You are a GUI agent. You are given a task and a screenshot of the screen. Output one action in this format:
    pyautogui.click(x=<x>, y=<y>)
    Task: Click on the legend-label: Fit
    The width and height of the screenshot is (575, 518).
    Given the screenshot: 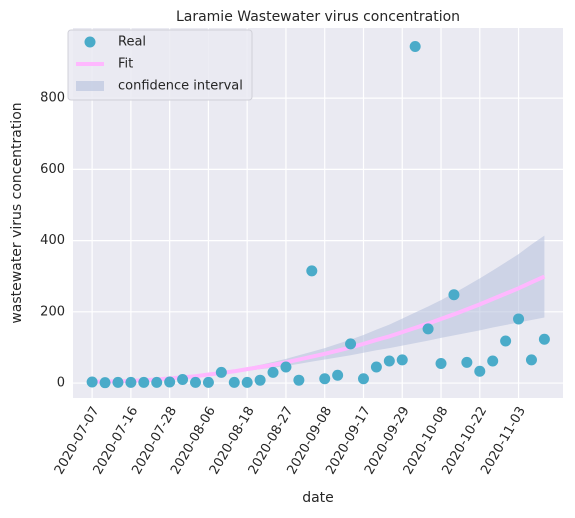 What is the action you would take?
    pyautogui.click(x=125, y=64)
    